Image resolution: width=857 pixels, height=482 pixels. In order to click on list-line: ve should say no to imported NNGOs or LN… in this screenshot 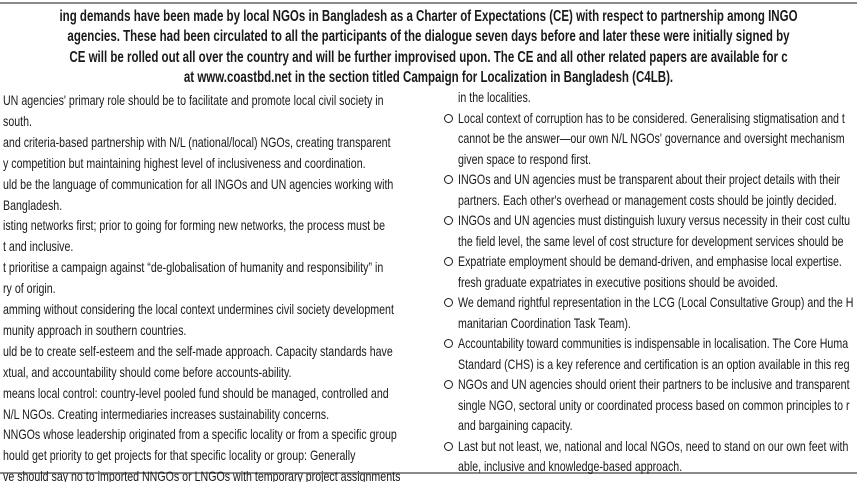, I will do `click(202, 475)`.